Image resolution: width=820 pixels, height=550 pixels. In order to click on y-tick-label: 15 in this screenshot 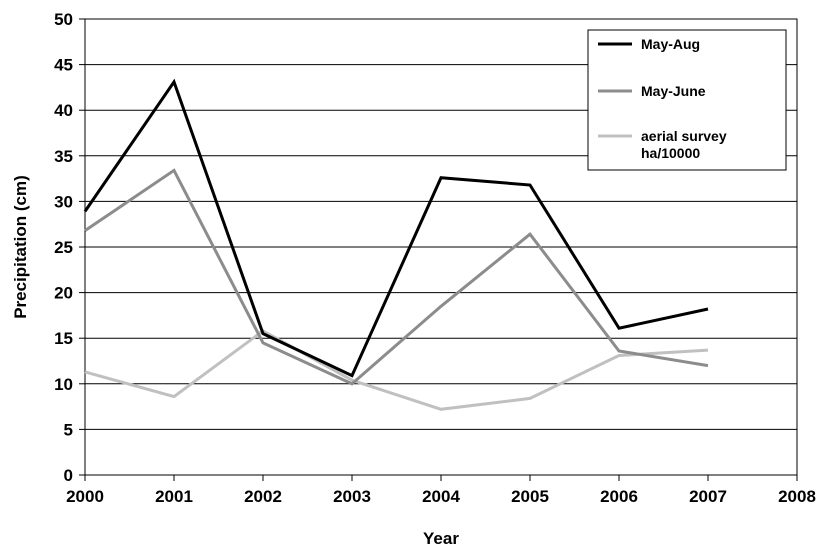, I will do `click(63, 338)`.